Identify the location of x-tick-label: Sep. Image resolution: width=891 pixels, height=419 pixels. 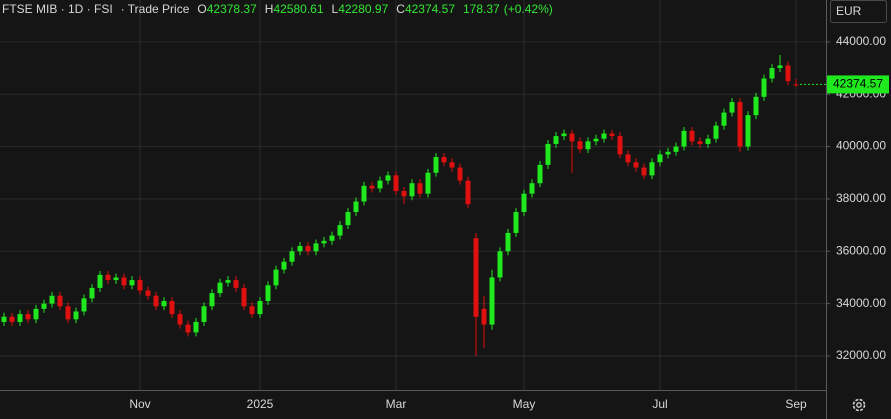
(796, 404).